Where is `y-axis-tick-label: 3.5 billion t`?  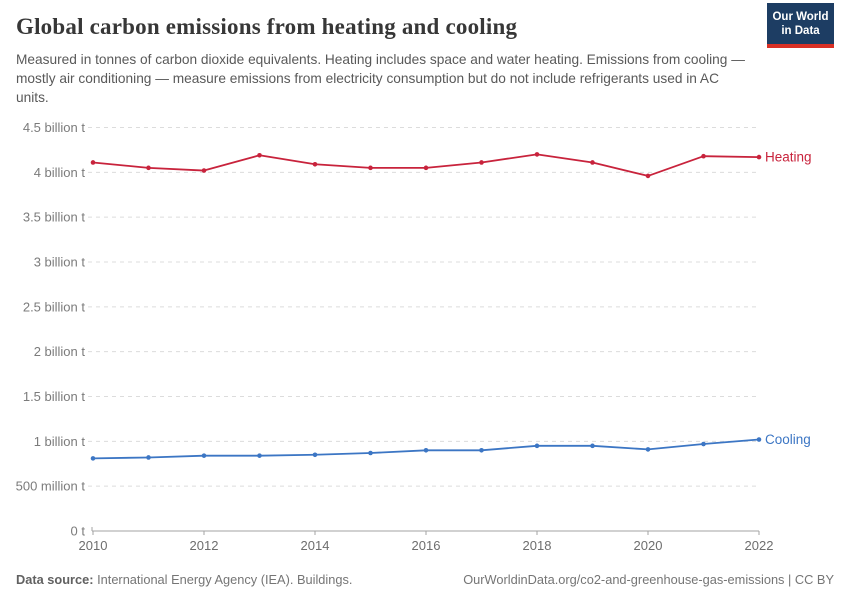
y-axis-tick-label: 3.5 billion t is located at coordinates (54, 217).